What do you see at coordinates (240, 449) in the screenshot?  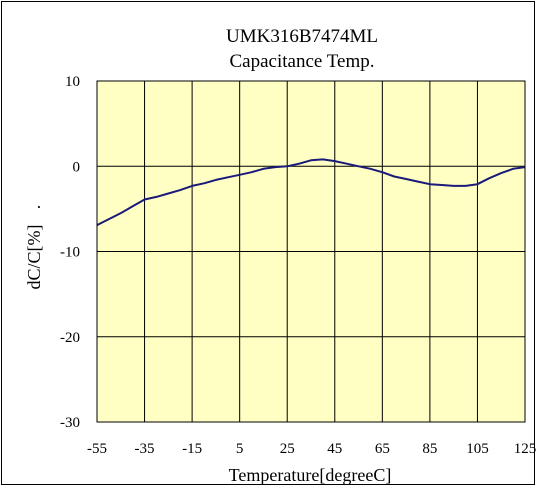 I see `x-tick-label: 5` at bounding box center [240, 449].